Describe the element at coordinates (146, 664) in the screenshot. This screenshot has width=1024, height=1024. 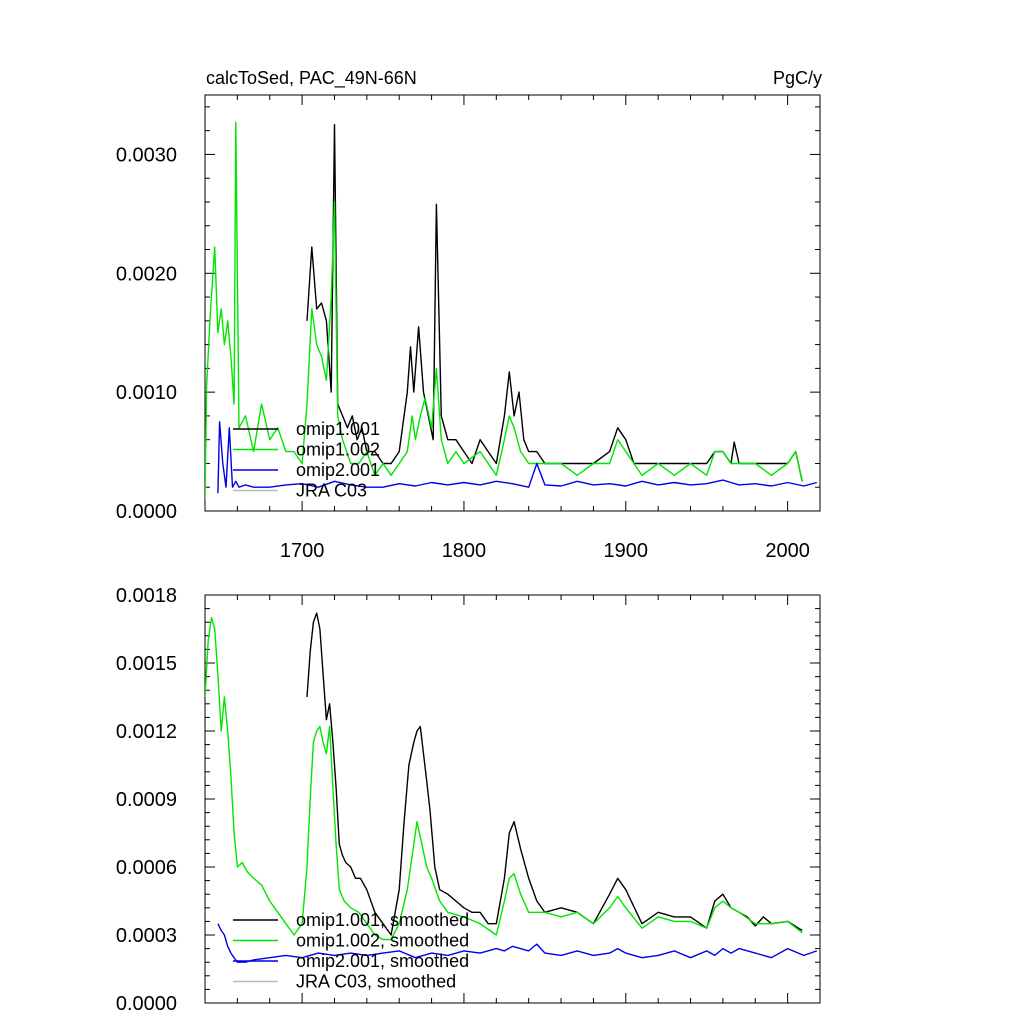
I see `y-tick-label: 0.0015` at that location.